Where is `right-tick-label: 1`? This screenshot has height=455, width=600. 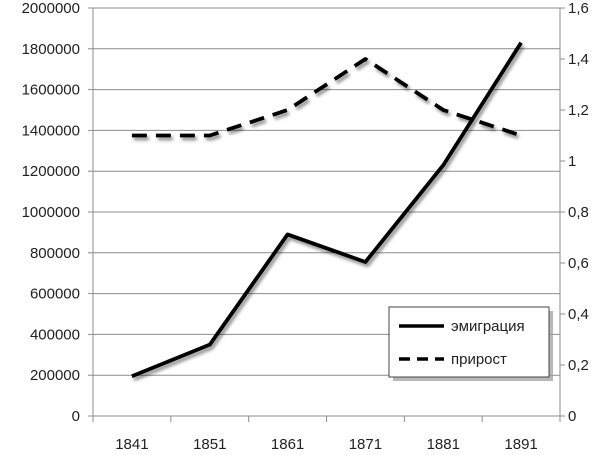 right-tick-label: 1 is located at coordinates (572, 161).